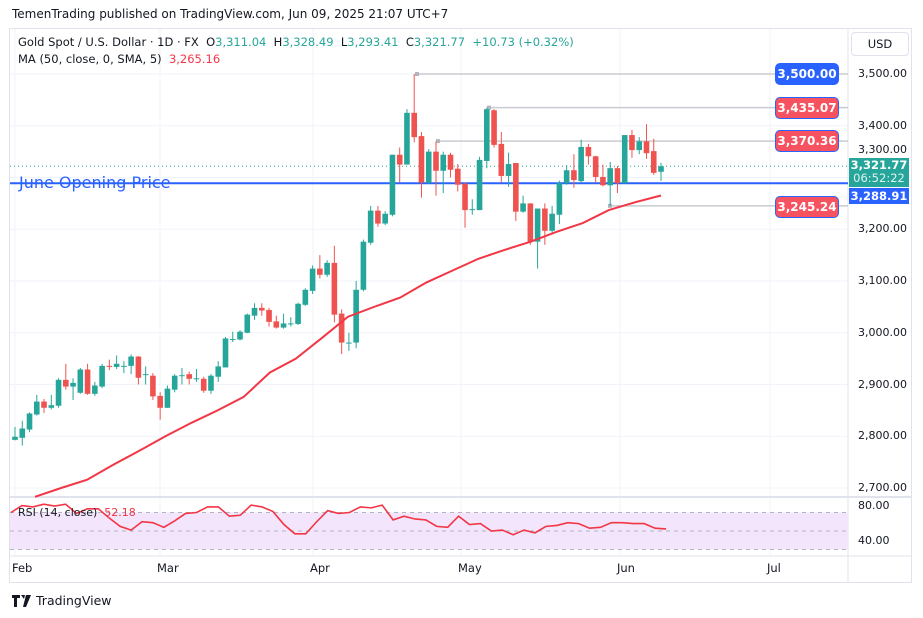 Image resolution: width=923 pixels, height=618 pixels. Describe the element at coordinates (880, 44) in the screenshot. I see `currency-button: USD` at that location.